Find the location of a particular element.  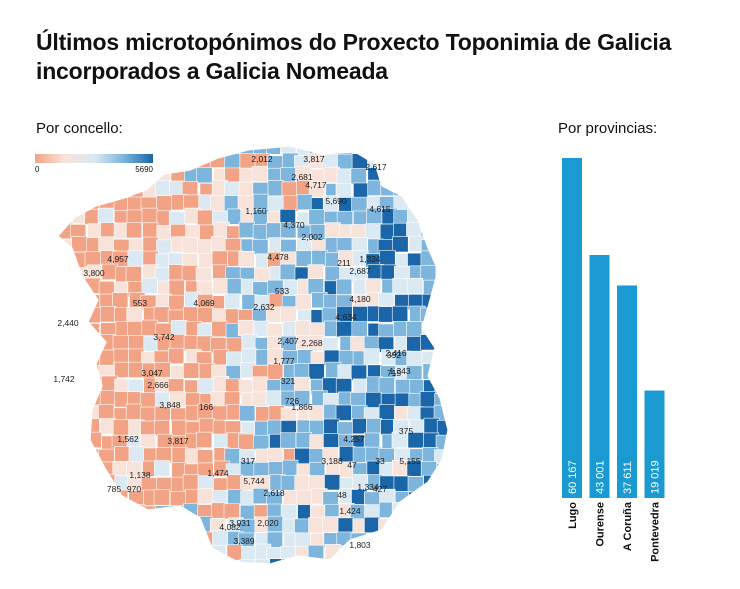

municipality-label: 4,082 is located at coordinates (230, 527).